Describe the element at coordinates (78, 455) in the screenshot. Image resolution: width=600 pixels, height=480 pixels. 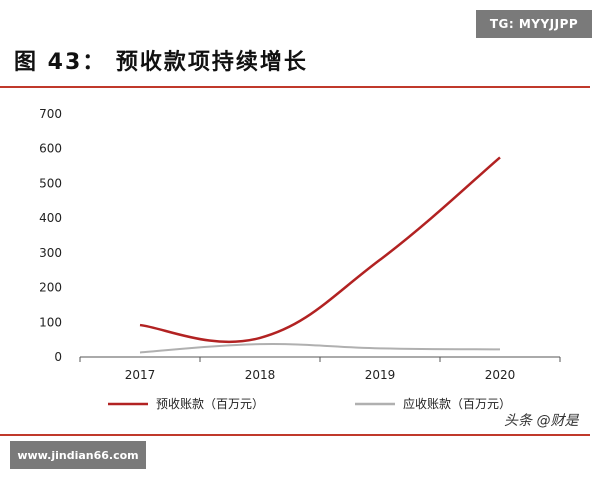
I see `watermark-bottom: www.jindian66.com` at that location.